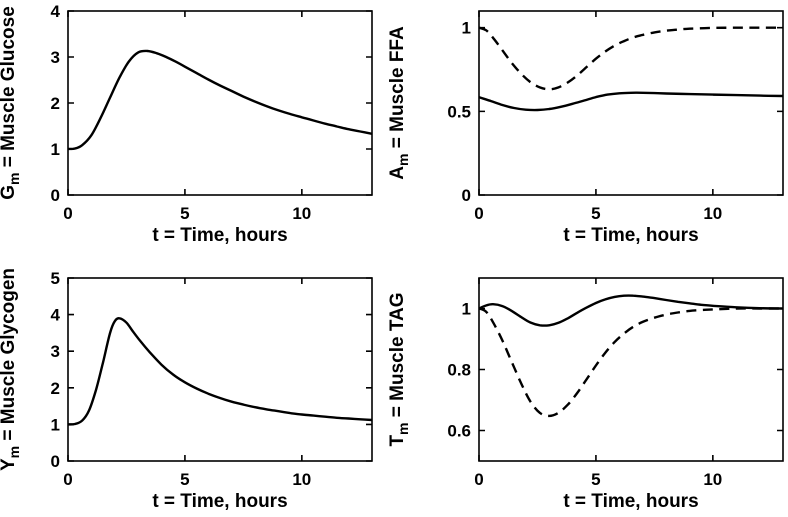  Describe the element at coordinates (11, 369) in the screenshot. I see `y-axis-label: Ym = Muscle Glycogen` at that location.